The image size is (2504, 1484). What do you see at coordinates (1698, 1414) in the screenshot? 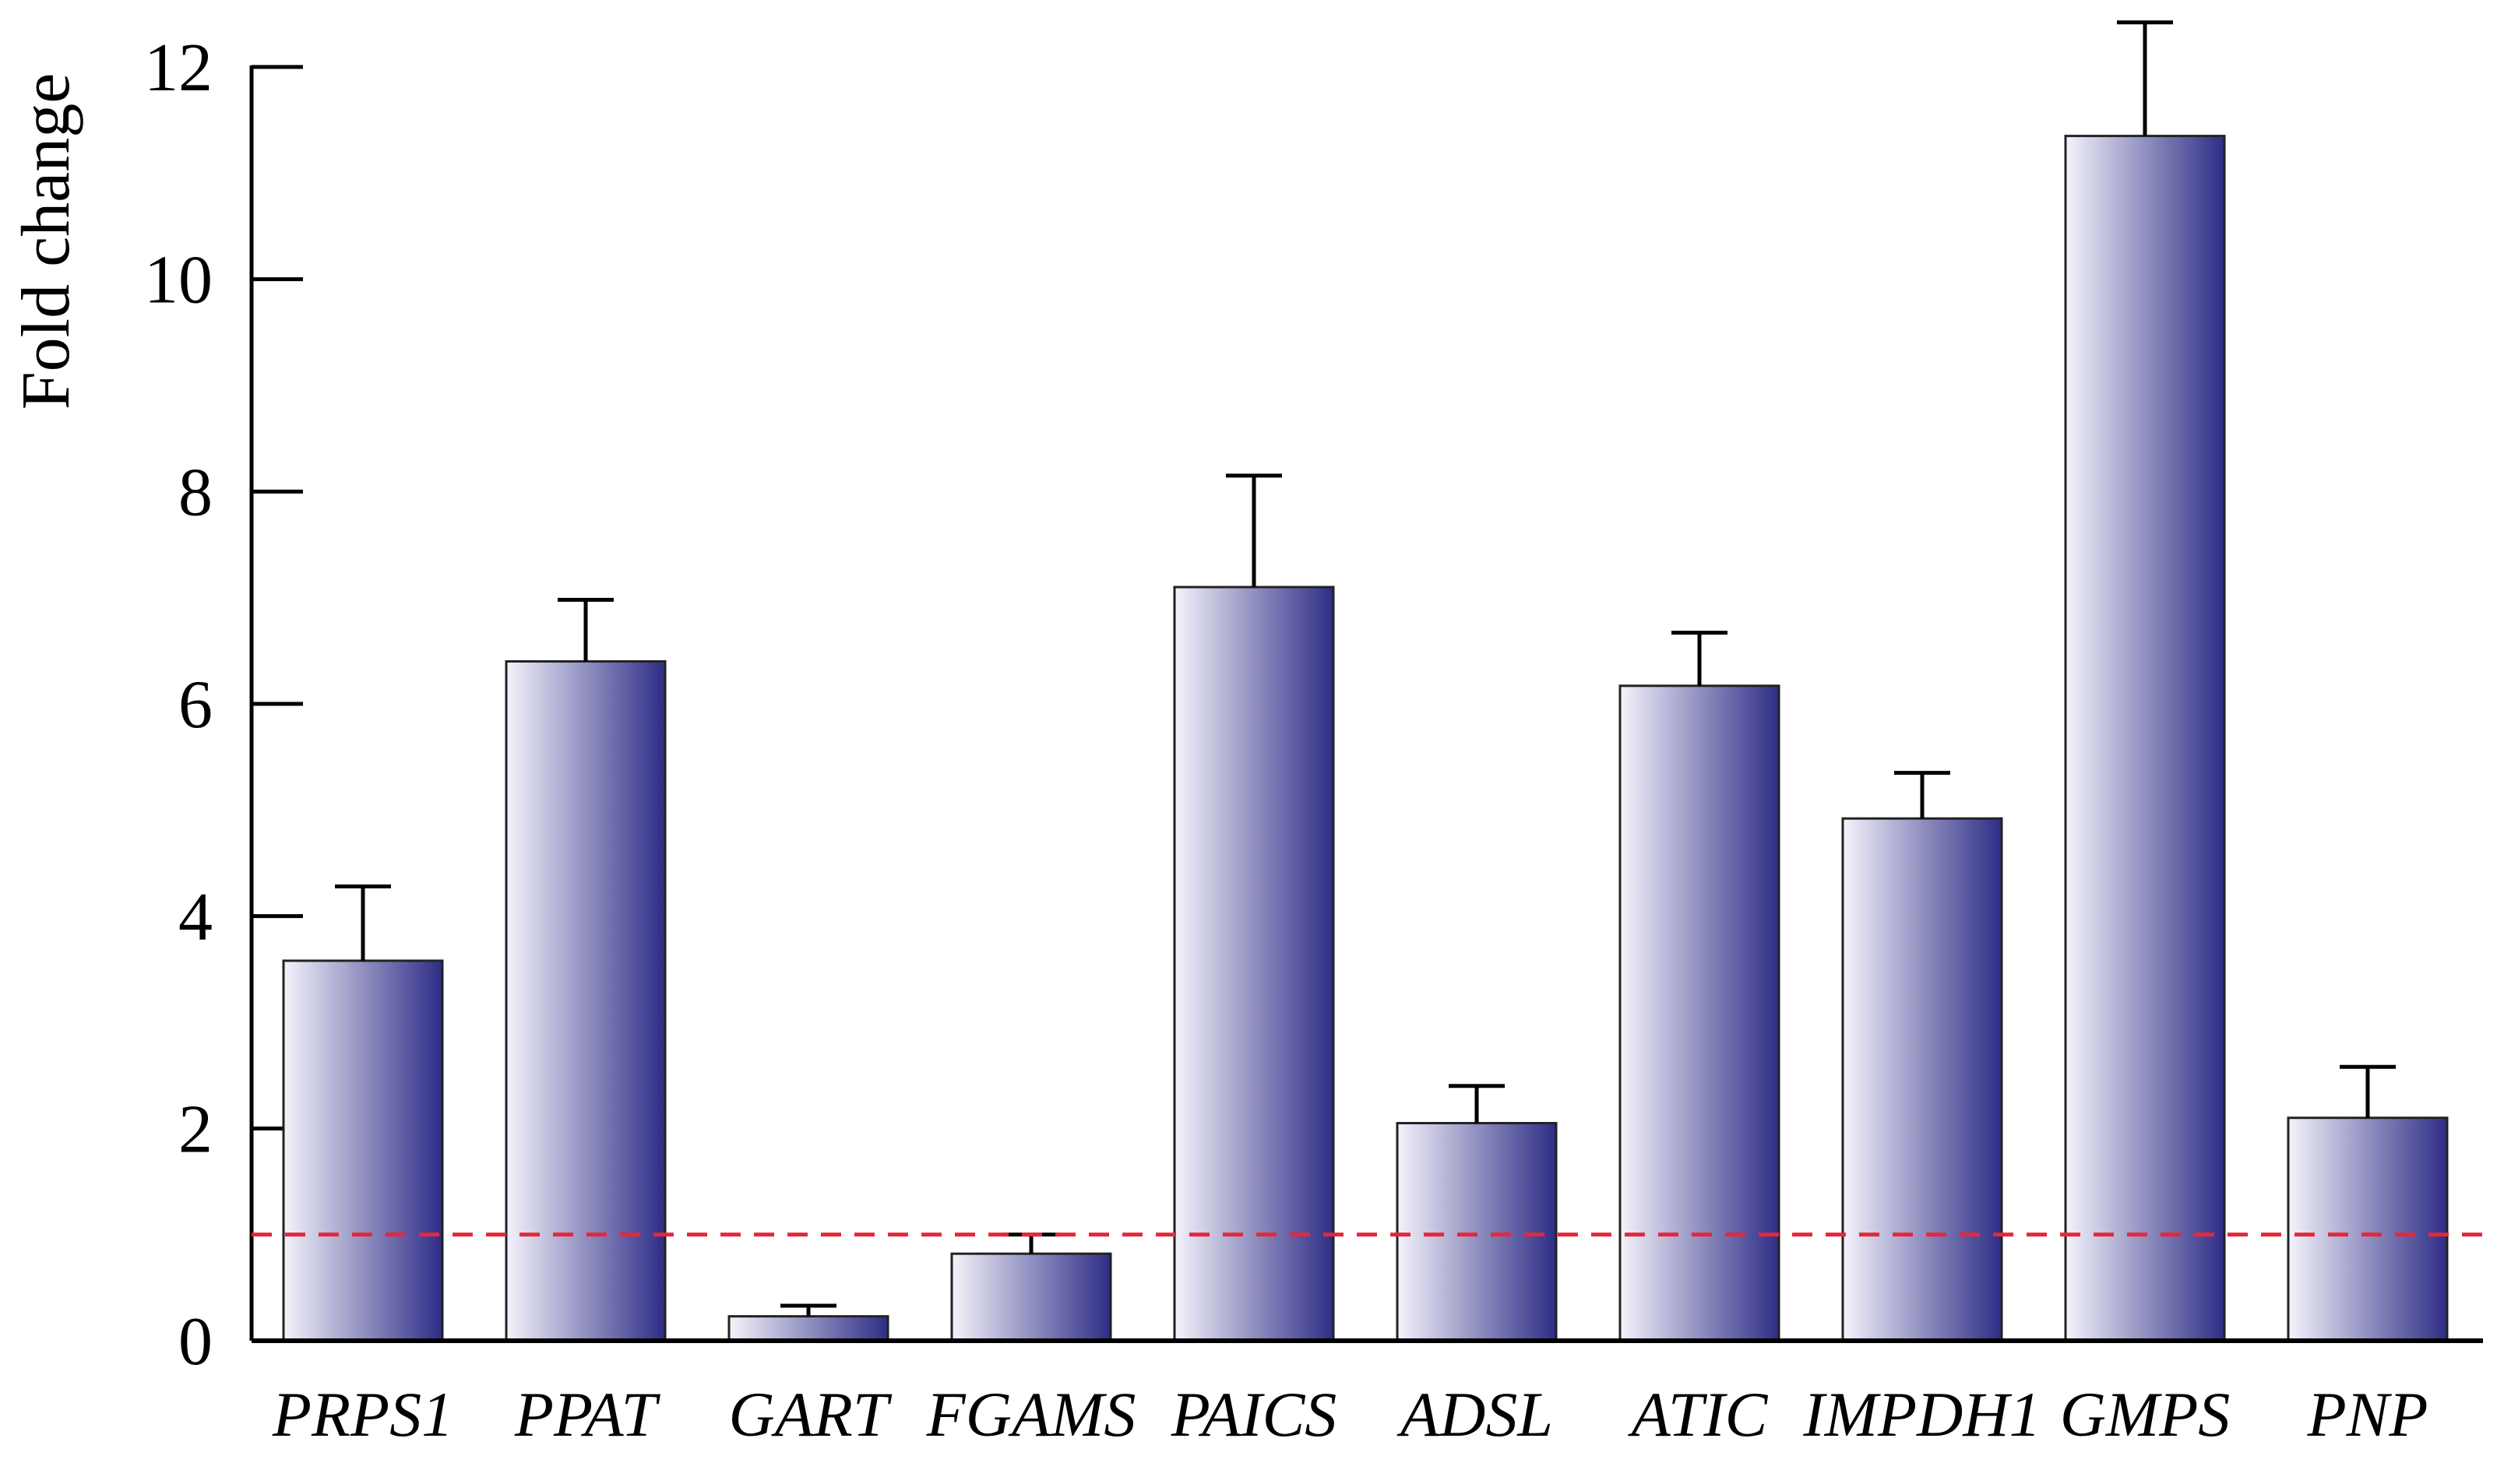
I see `x-tick-label: ATIC` at bounding box center [1698, 1414].